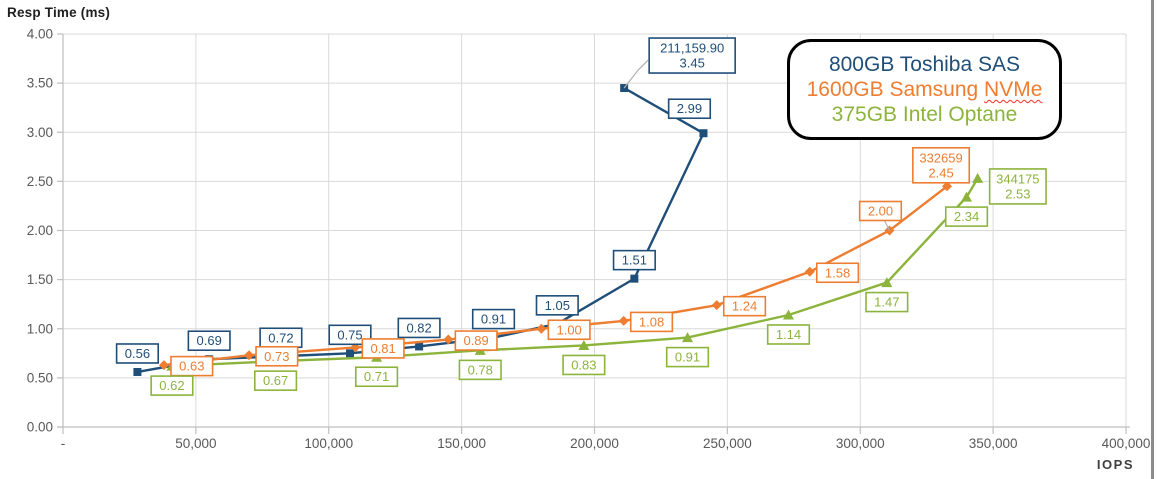  I want to click on data-label-text: 0.75, so click(349, 334).